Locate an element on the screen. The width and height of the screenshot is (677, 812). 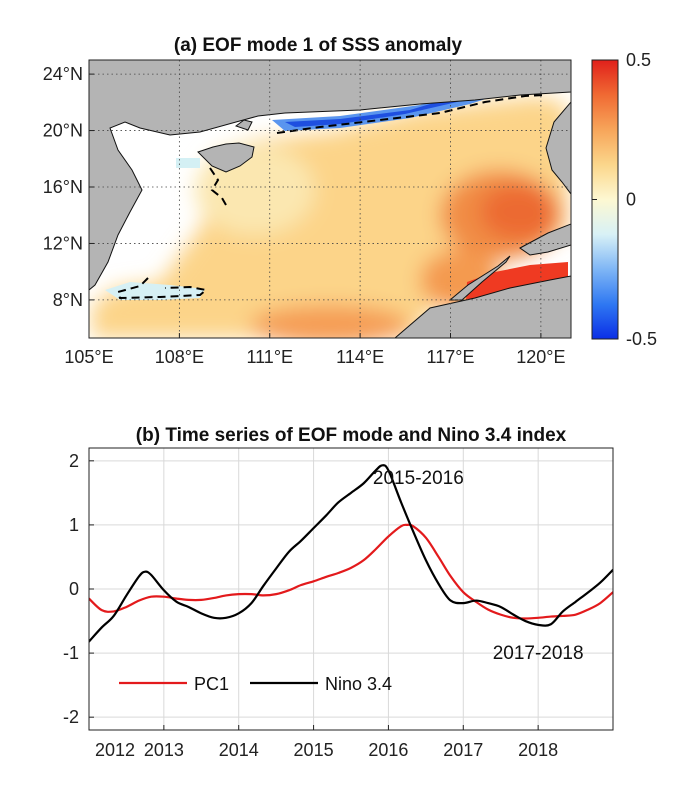
x-tick-label: 2016 is located at coordinates (388, 750).